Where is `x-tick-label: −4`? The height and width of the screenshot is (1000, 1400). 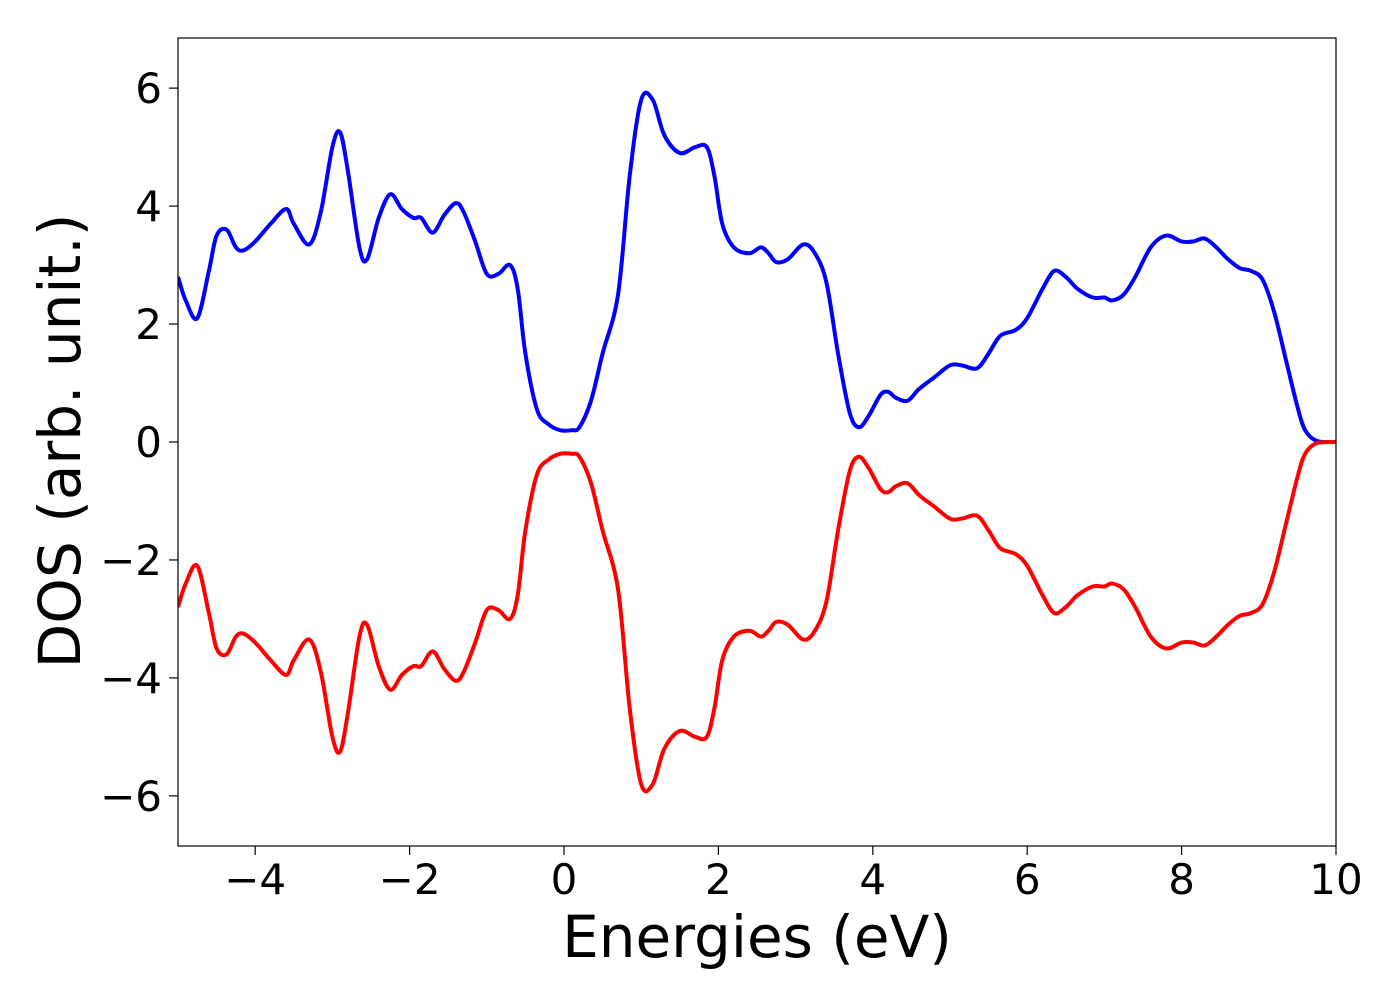
x-tick-label: −4 is located at coordinates (255, 879).